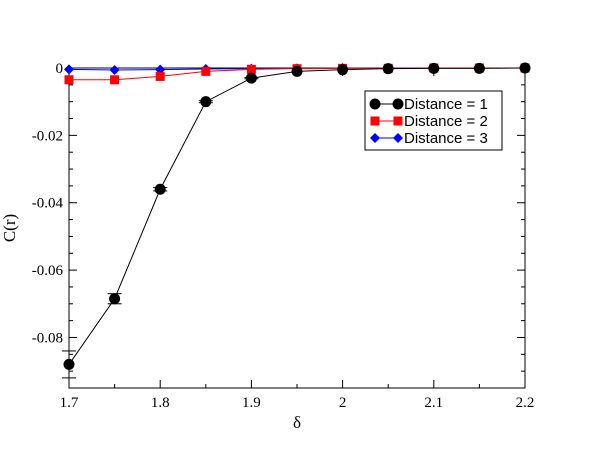 The width and height of the screenshot is (591, 457). Describe the element at coordinates (433, 403) in the screenshot. I see `x-tick-label: 2.1` at that location.